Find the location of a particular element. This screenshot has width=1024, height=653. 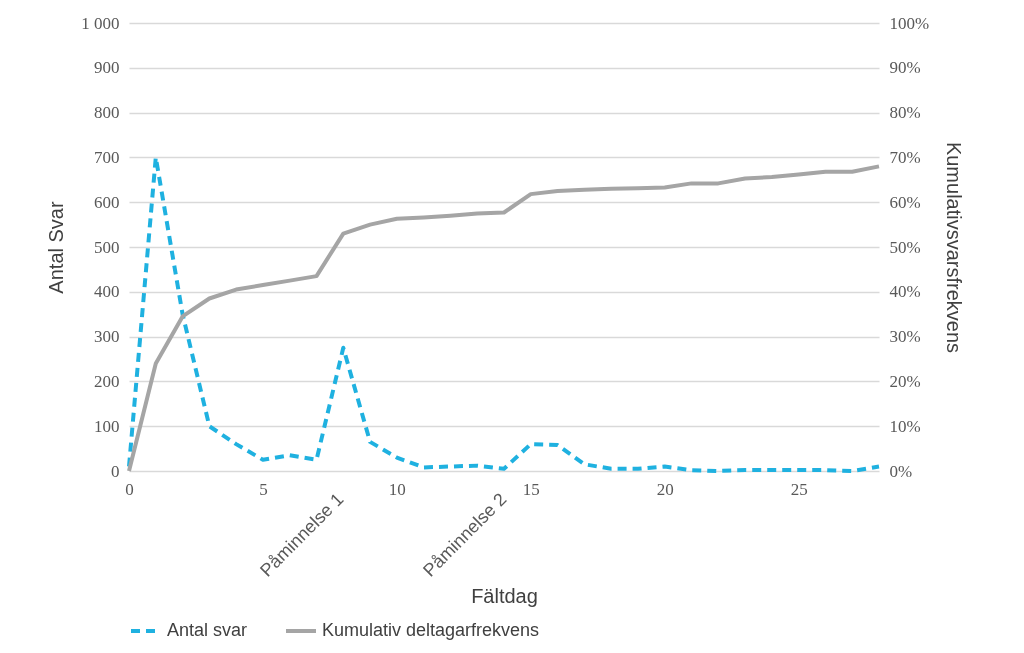

y-tick-label: 900 is located at coordinates (107, 68).